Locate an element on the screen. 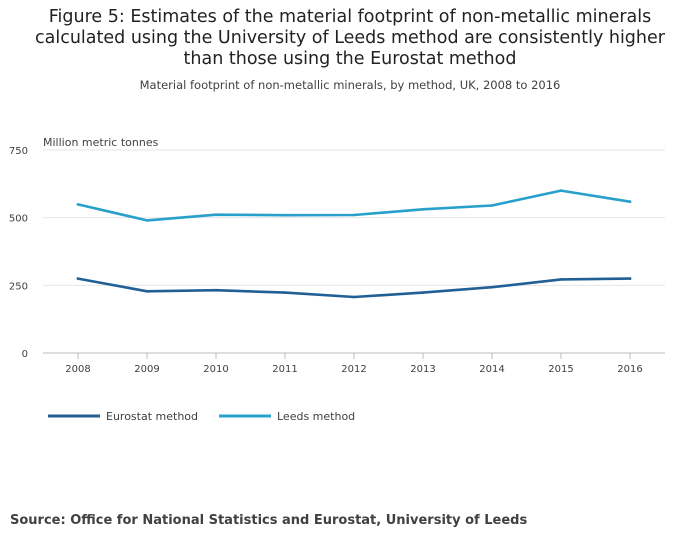 The width and height of the screenshot is (700, 549). x-tick-label: 2013 is located at coordinates (422, 369).